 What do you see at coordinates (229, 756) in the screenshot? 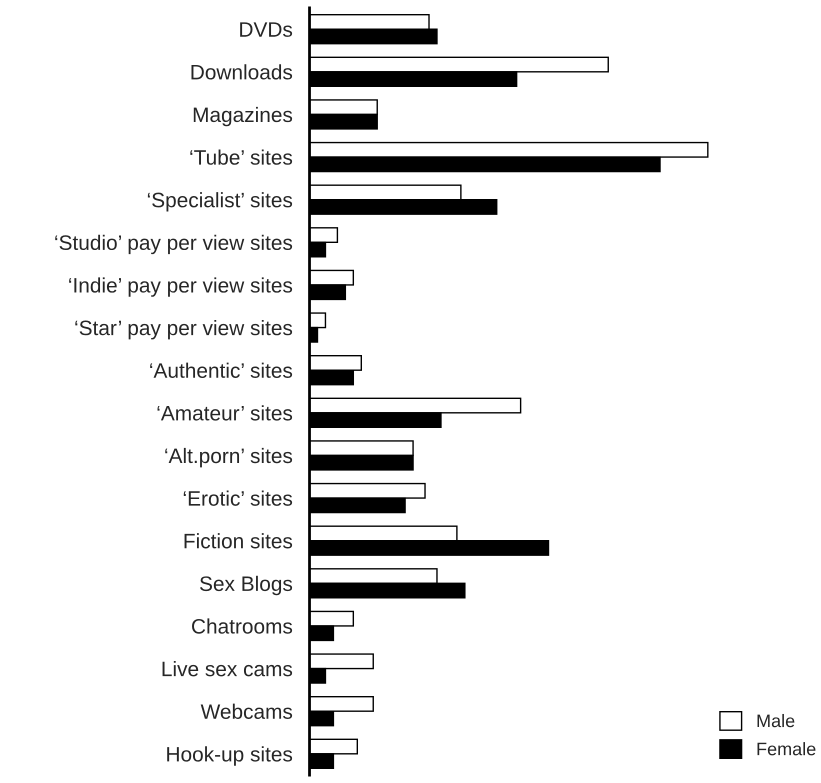
I see `y-tick-label: Hook-up sites` at bounding box center [229, 756].